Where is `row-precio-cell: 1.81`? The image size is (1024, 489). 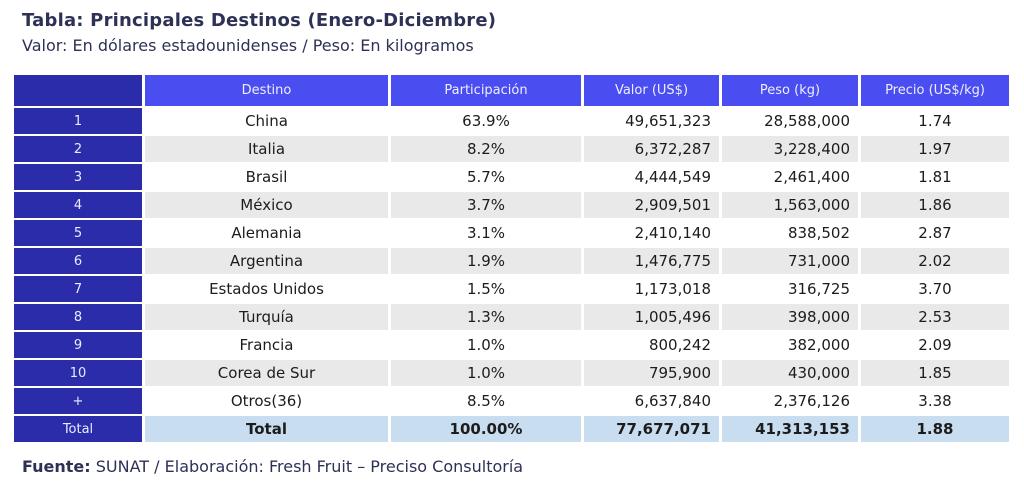
row-precio-cell: 1.81 is located at coordinates (935, 177).